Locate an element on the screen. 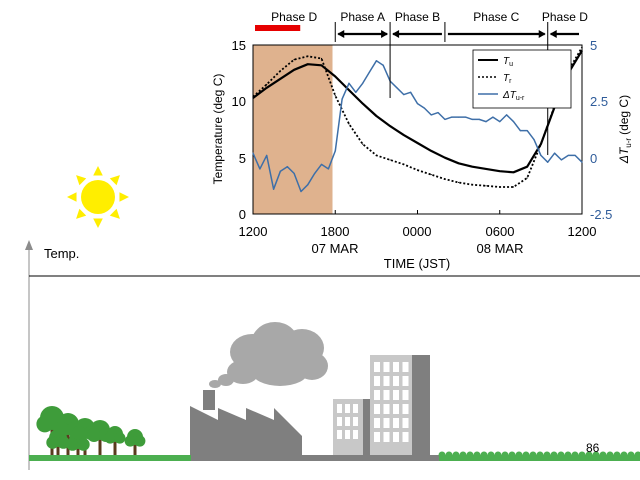 The height and width of the screenshot is (480, 640). left-tick-label: 10 is located at coordinates (239, 101).